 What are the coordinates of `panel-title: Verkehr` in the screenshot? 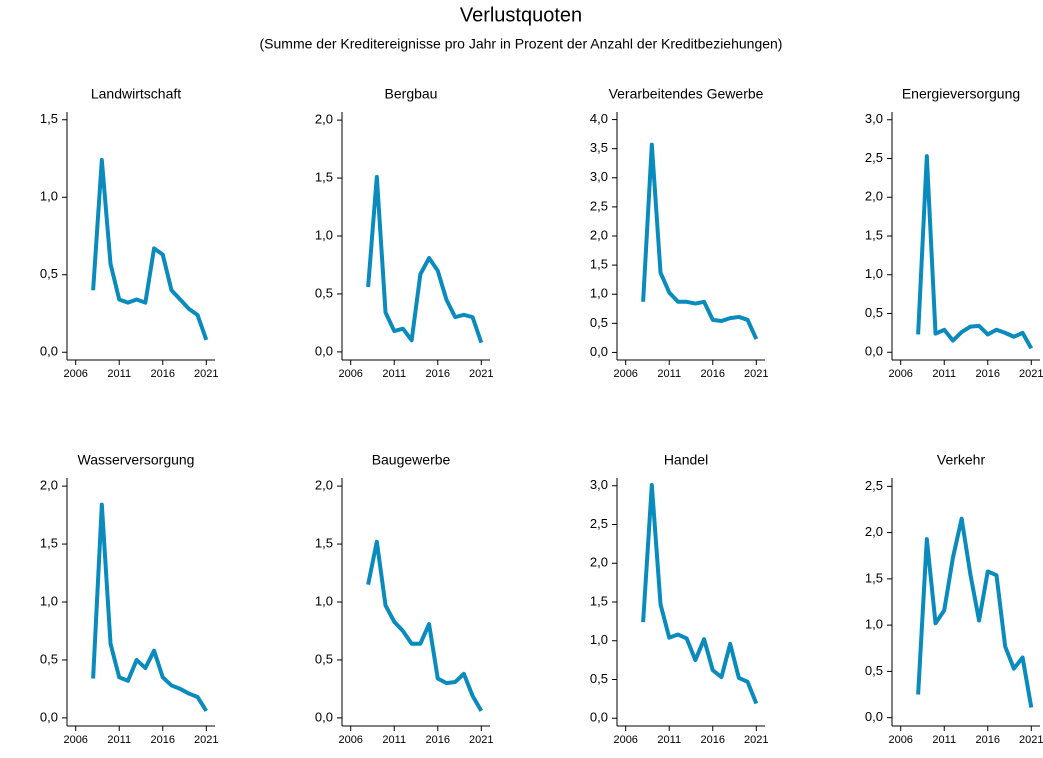 It's located at (961, 460).